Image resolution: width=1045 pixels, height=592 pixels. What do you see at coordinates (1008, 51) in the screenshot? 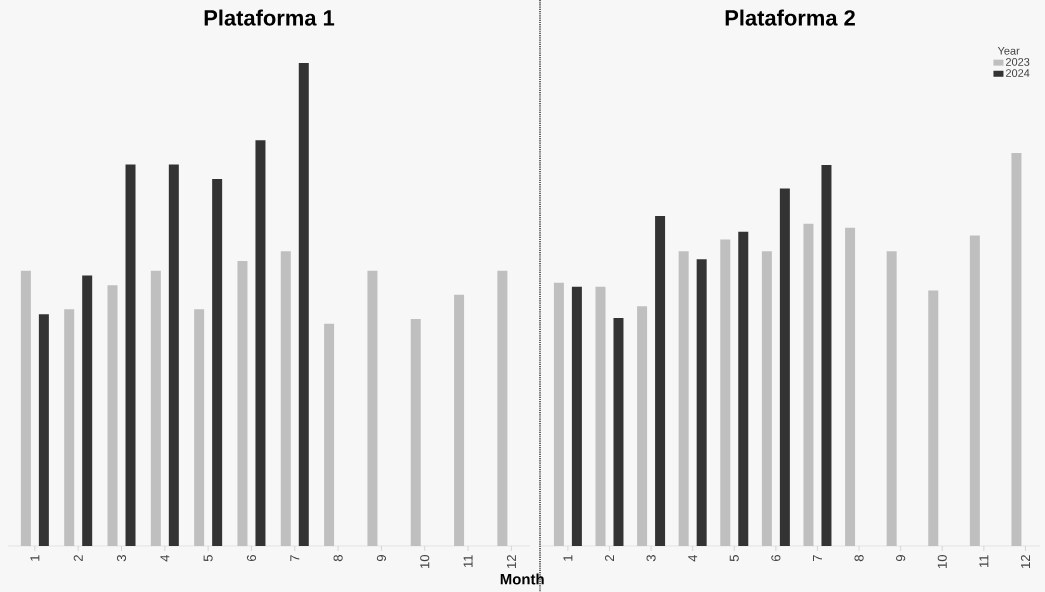
I see `legend-title: Year` at bounding box center [1008, 51].